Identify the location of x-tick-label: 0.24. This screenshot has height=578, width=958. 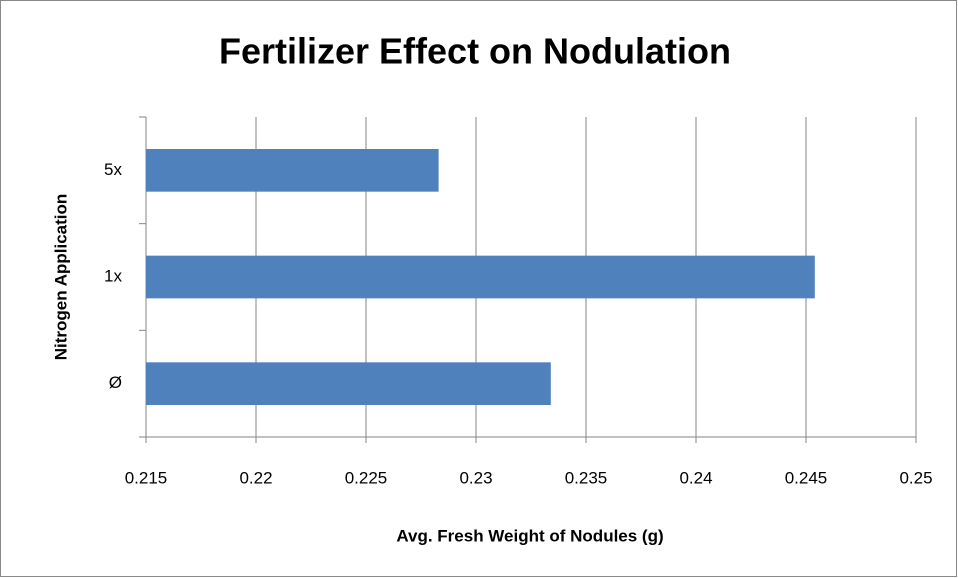
(695, 477).